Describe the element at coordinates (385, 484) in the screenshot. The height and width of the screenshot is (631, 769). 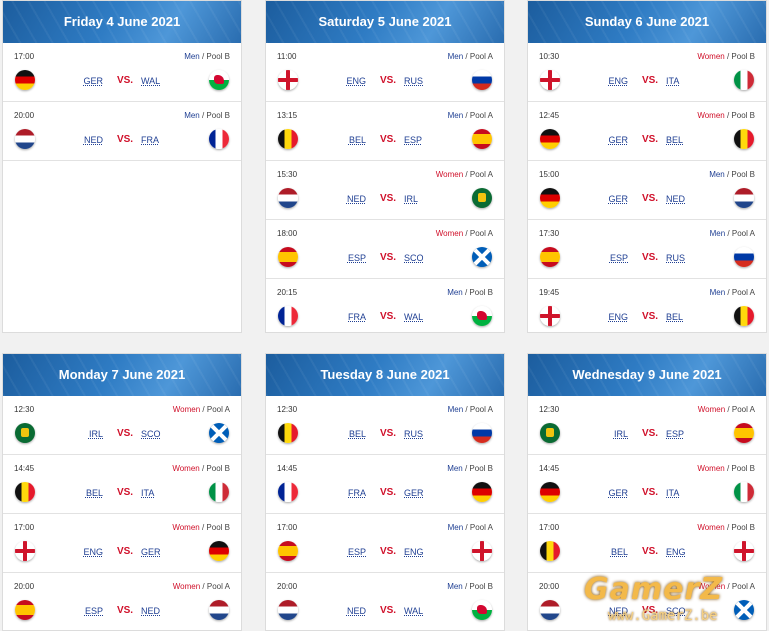
I see `match-row: 14:45 Men / Pool B FRA VS. GER` at that location.